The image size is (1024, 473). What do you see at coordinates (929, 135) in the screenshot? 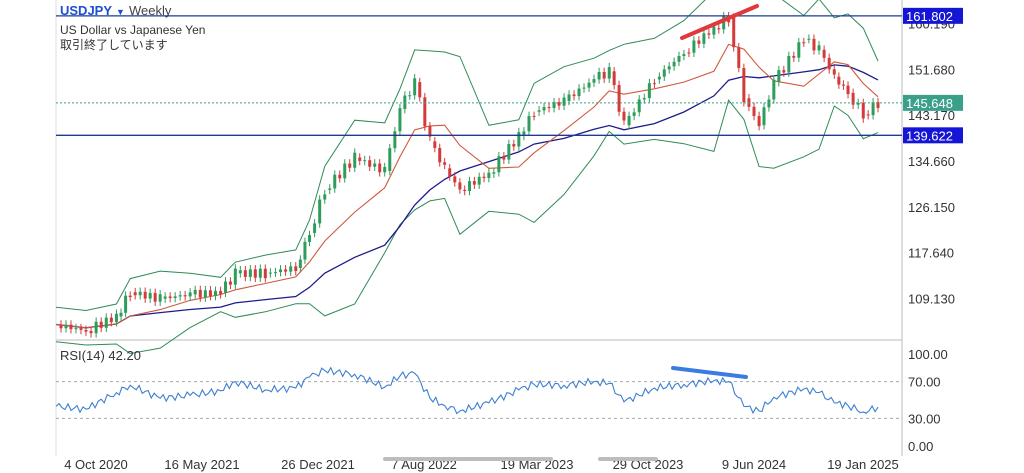
I see `level-price-label: 139.622` at bounding box center [929, 135].